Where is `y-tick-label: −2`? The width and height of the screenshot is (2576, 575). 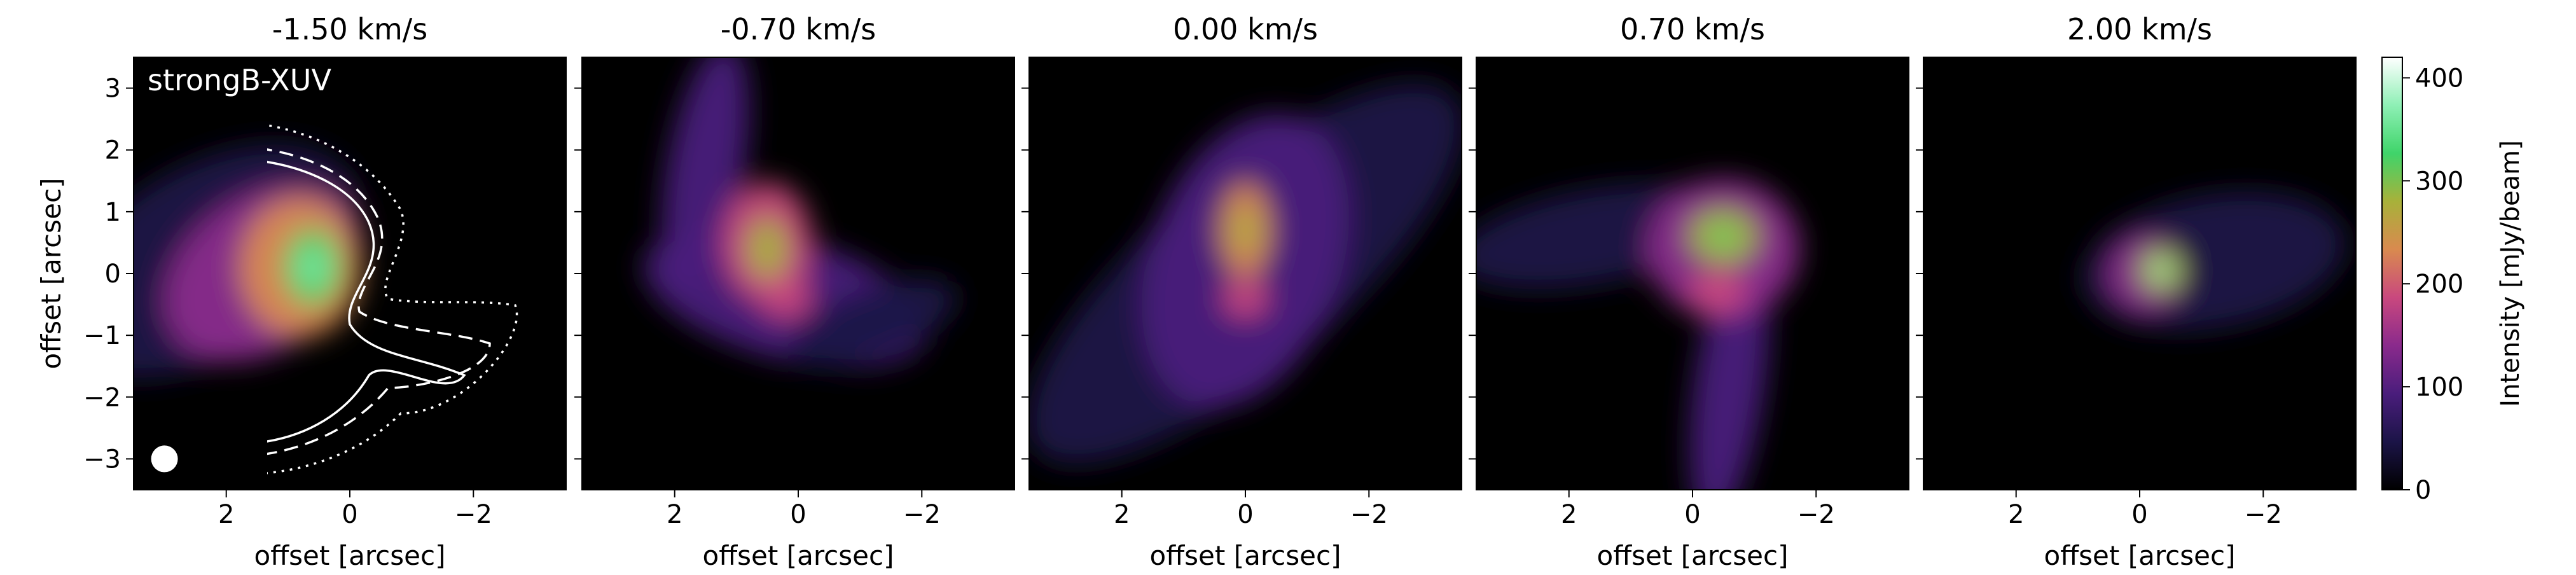 y-tick-label: −2 is located at coordinates (102, 397).